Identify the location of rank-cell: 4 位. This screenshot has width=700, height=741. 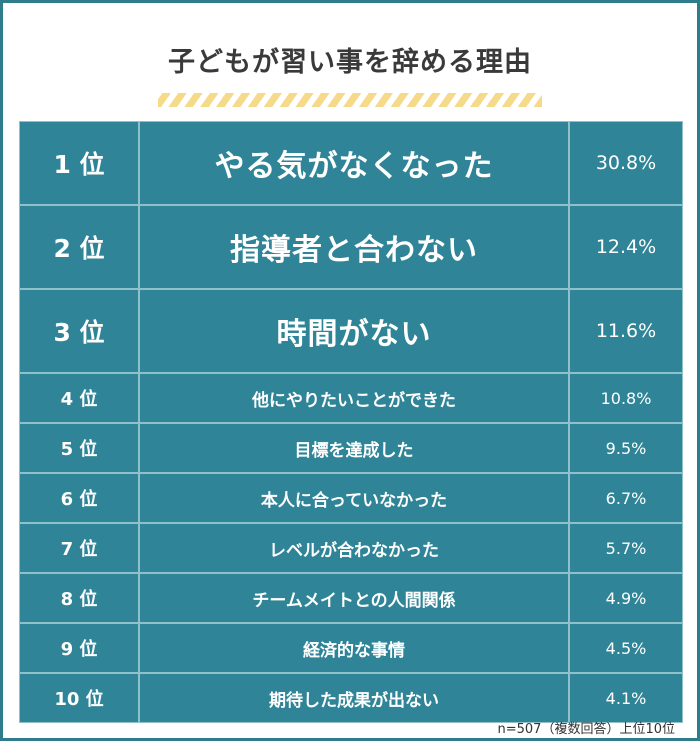
(79, 398).